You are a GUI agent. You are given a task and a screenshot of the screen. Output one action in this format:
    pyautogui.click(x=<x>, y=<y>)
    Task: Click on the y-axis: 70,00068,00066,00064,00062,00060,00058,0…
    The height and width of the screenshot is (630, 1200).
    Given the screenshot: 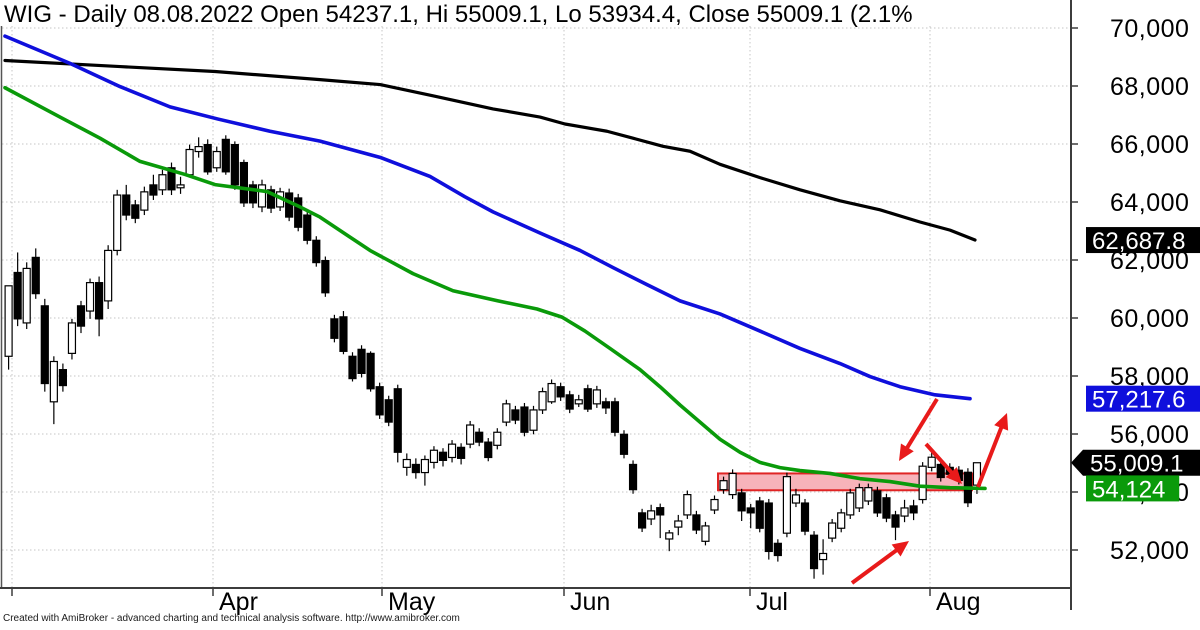 What is the action you would take?
    pyautogui.click(x=1130, y=290)
    